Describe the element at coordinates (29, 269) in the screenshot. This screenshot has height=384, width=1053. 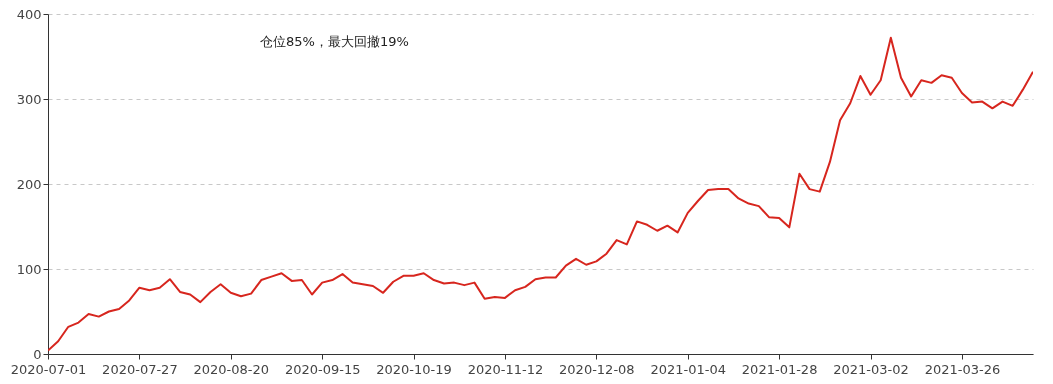
I see `y-tick-label: 100` at that location.